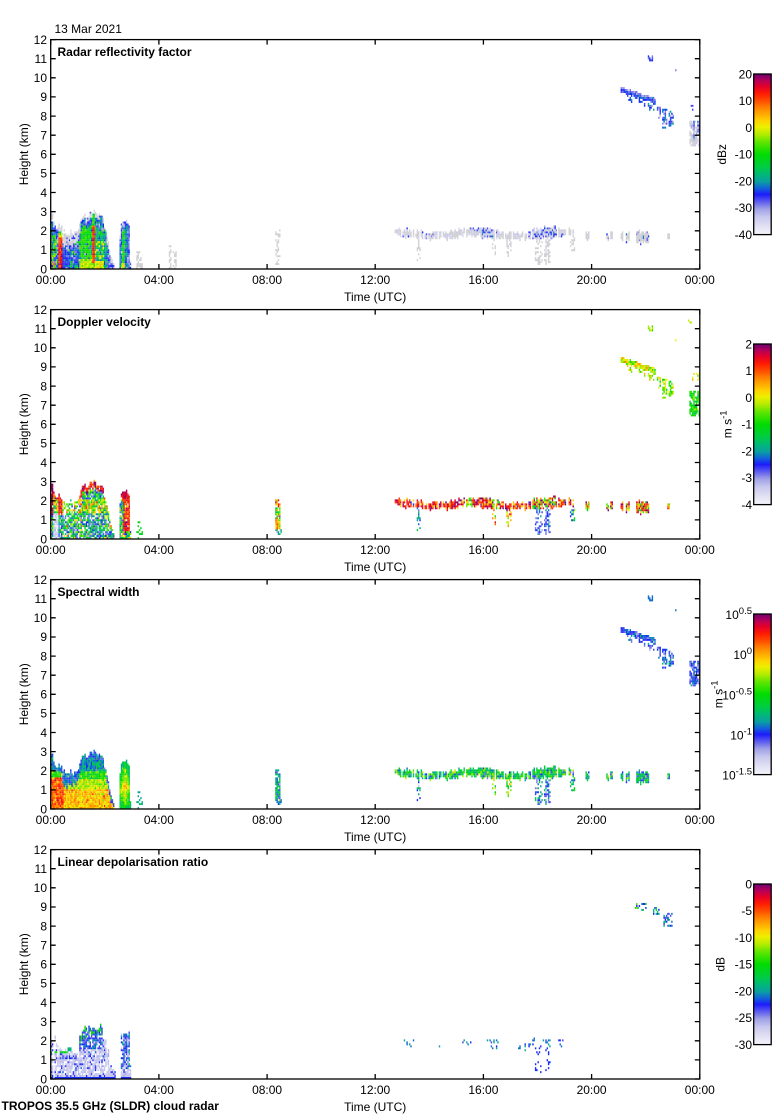 The image size is (780, 1120). I want to click on svg-text: -15, so click(744, 965).